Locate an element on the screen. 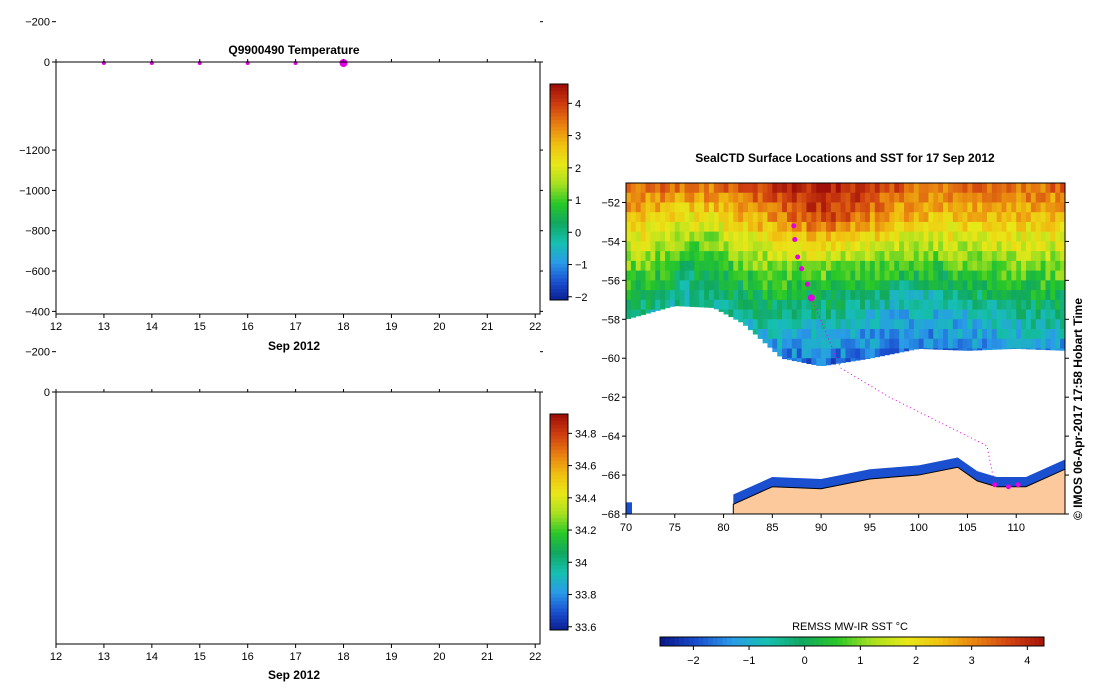 This screenshot has width=1099, height=700. x-tick-label: 18 is located at coordinates (343, 657).